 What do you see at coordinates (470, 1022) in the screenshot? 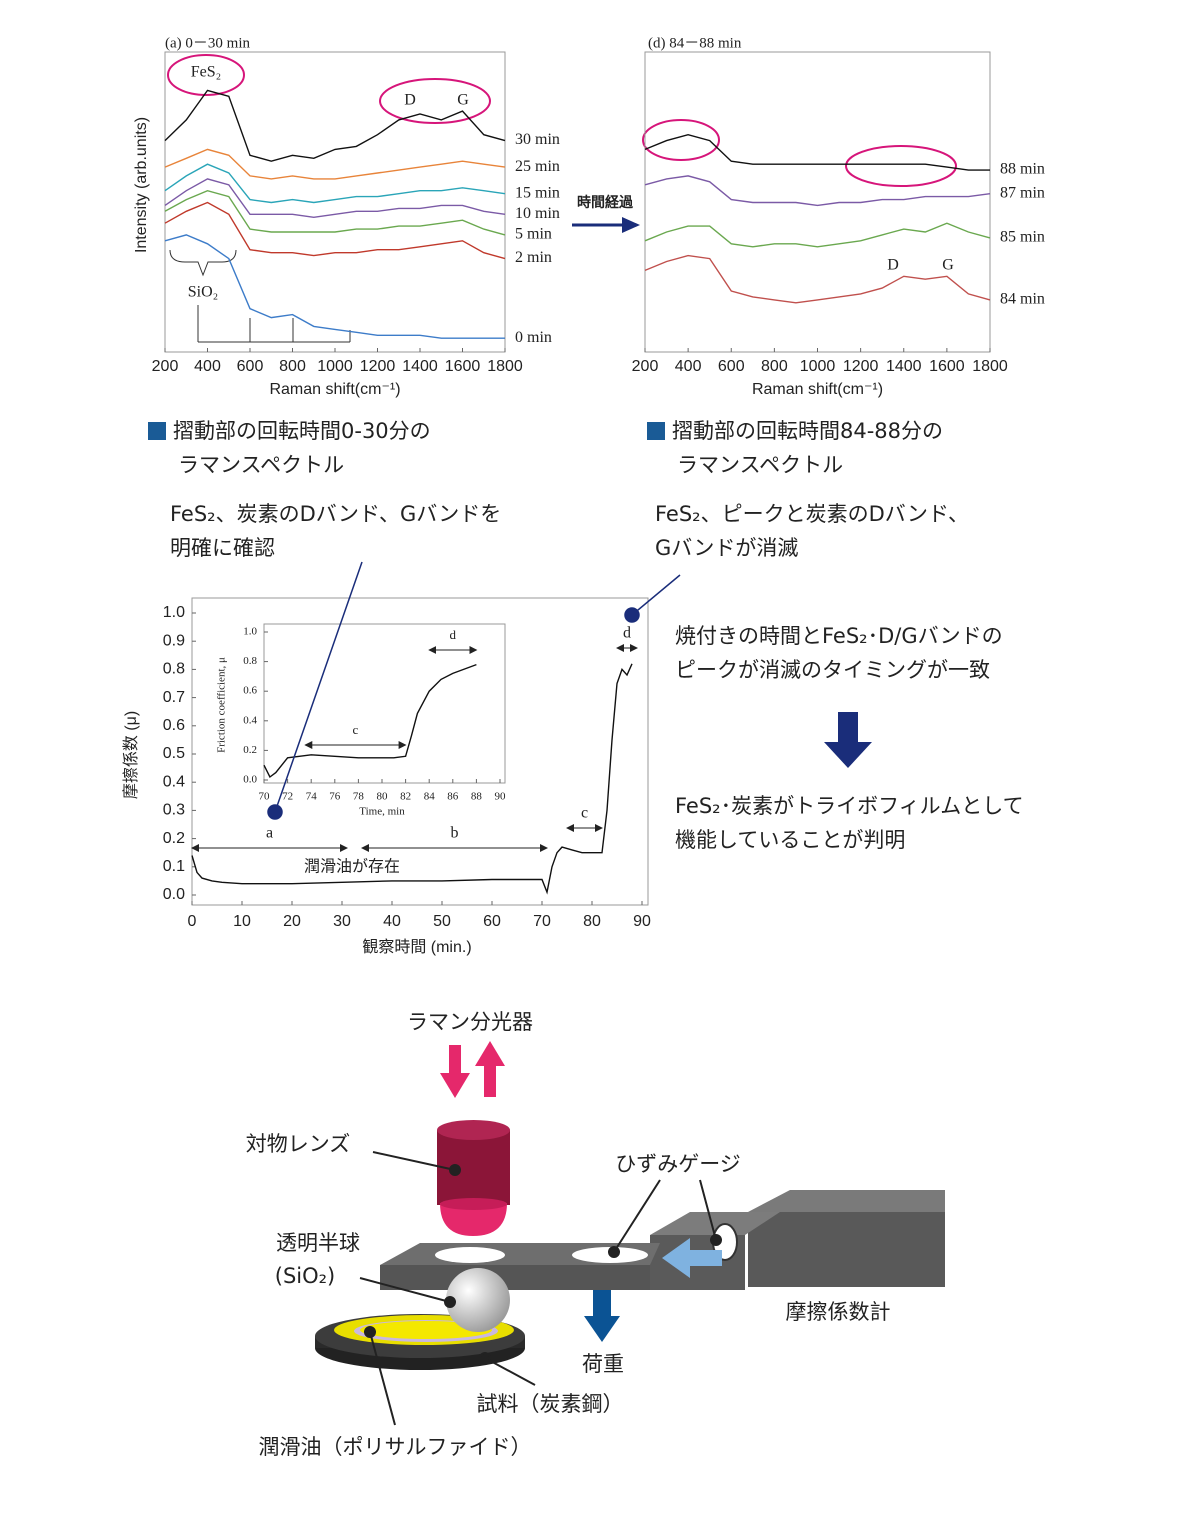
I see `diagram-label: ラマン分光器` at bounding box center [470, 1022].